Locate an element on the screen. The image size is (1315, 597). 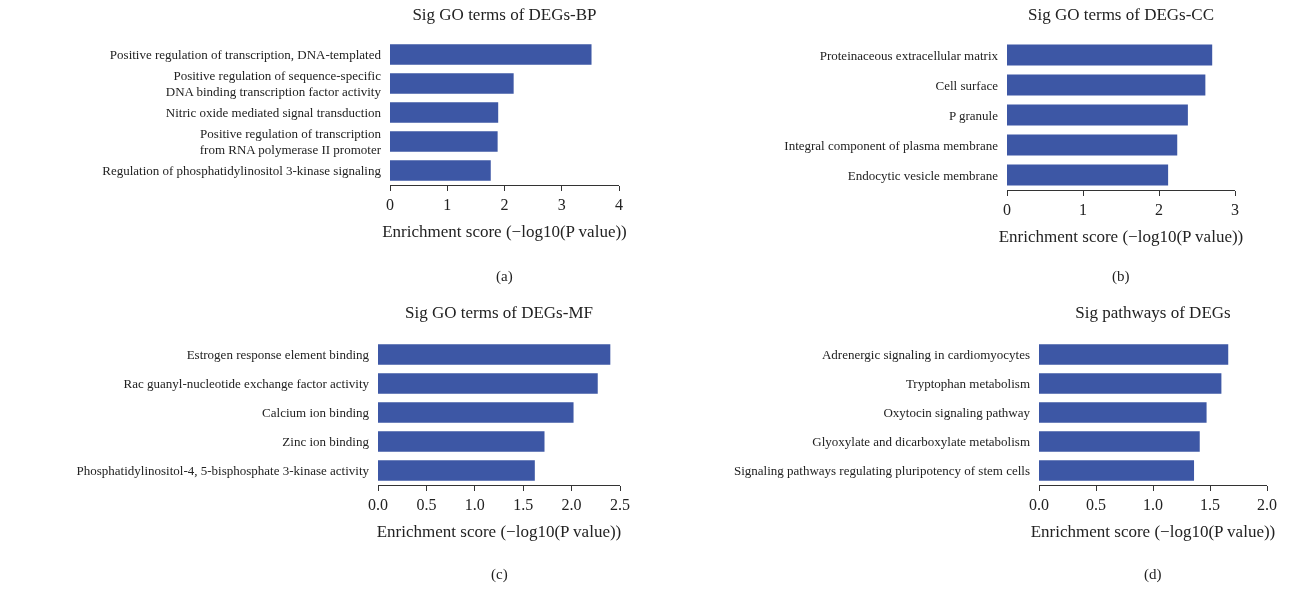
chart-title: Sig GO terms of DEGs-BP is located at coordinates (504, 14).